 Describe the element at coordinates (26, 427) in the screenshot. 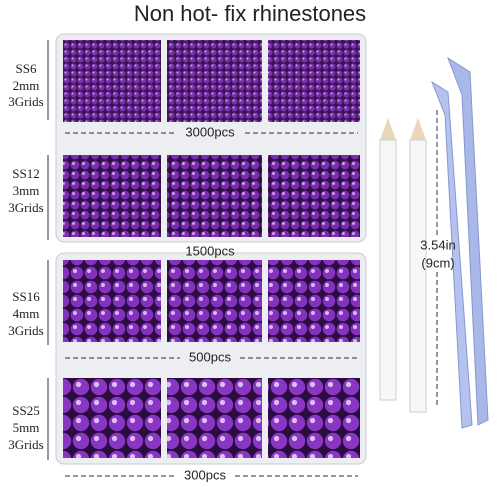

I see `size-mm: 5mm` at that location.